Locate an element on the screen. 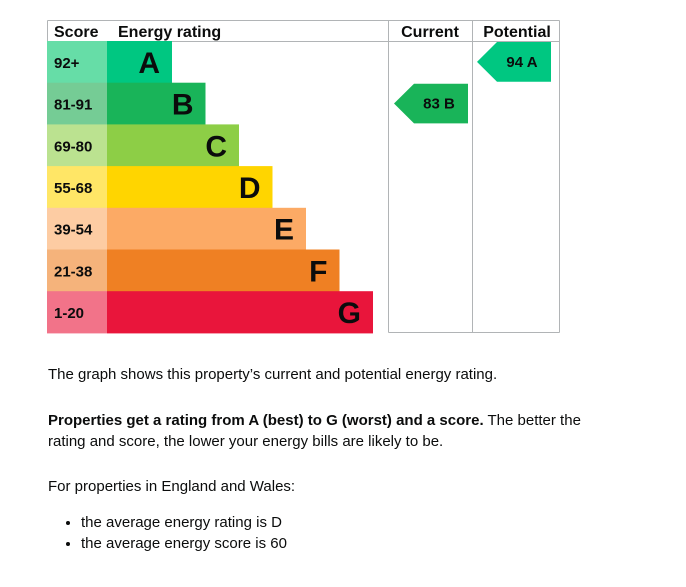 This screenshot has width=686, height=587. band-f: 21-38 F is located at coordinates (193, 270).